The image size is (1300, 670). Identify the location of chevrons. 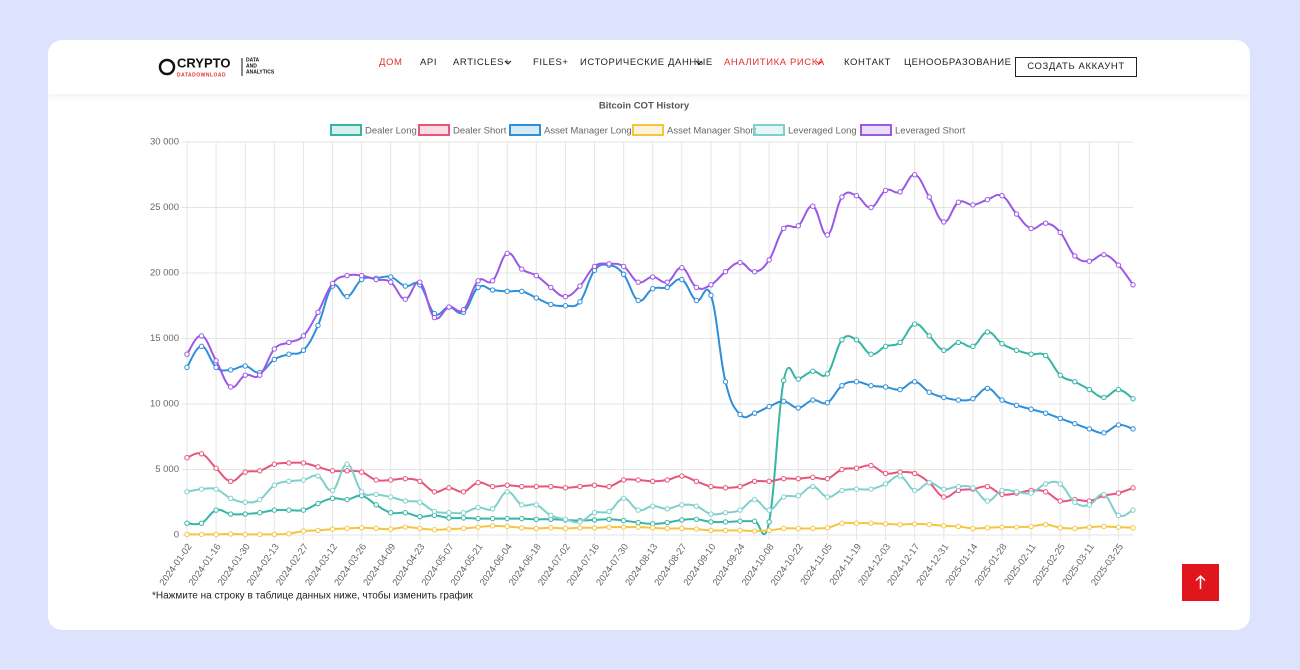
(663, 62).